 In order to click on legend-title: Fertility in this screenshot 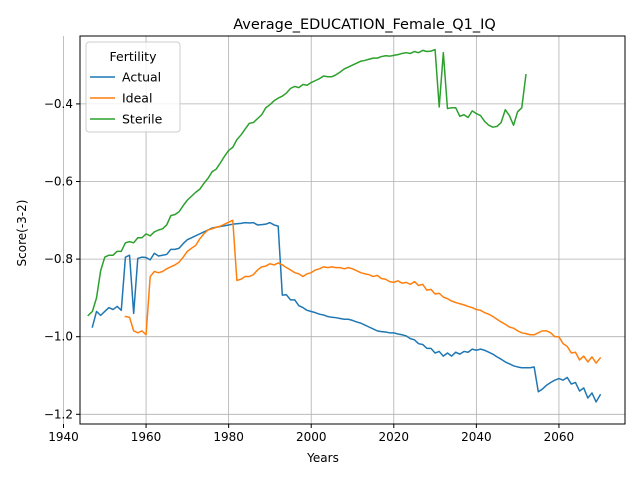, I will do `click(134, 56)`.